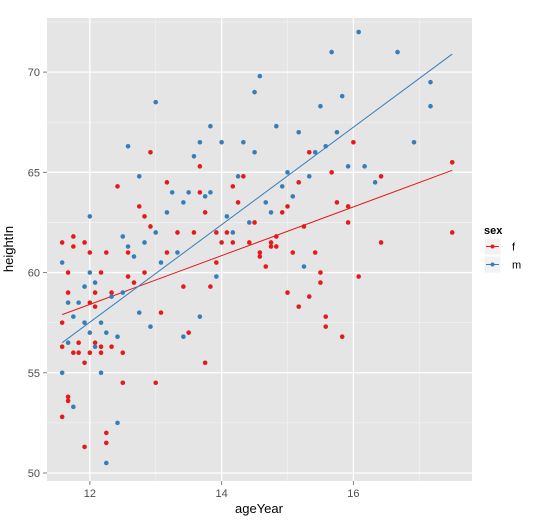 The width and height of the screenshot is (559, 527). Describe the element at coordinates (34, 374) in the screenshot. I see `y-tick-label: 55` at that location.